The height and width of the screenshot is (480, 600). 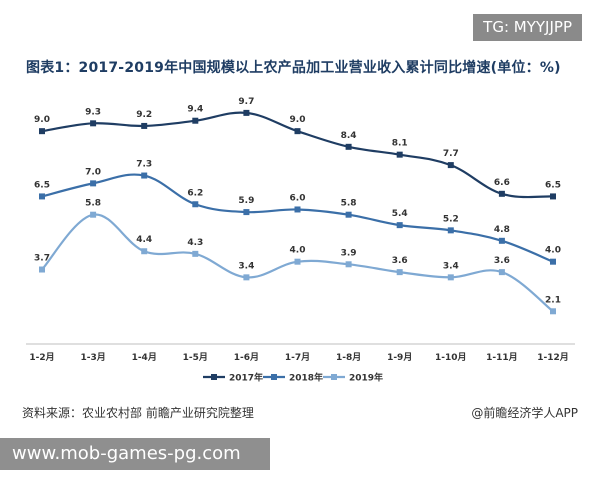 I want to click on data-label: 7.3, so click(x=144, y=165).